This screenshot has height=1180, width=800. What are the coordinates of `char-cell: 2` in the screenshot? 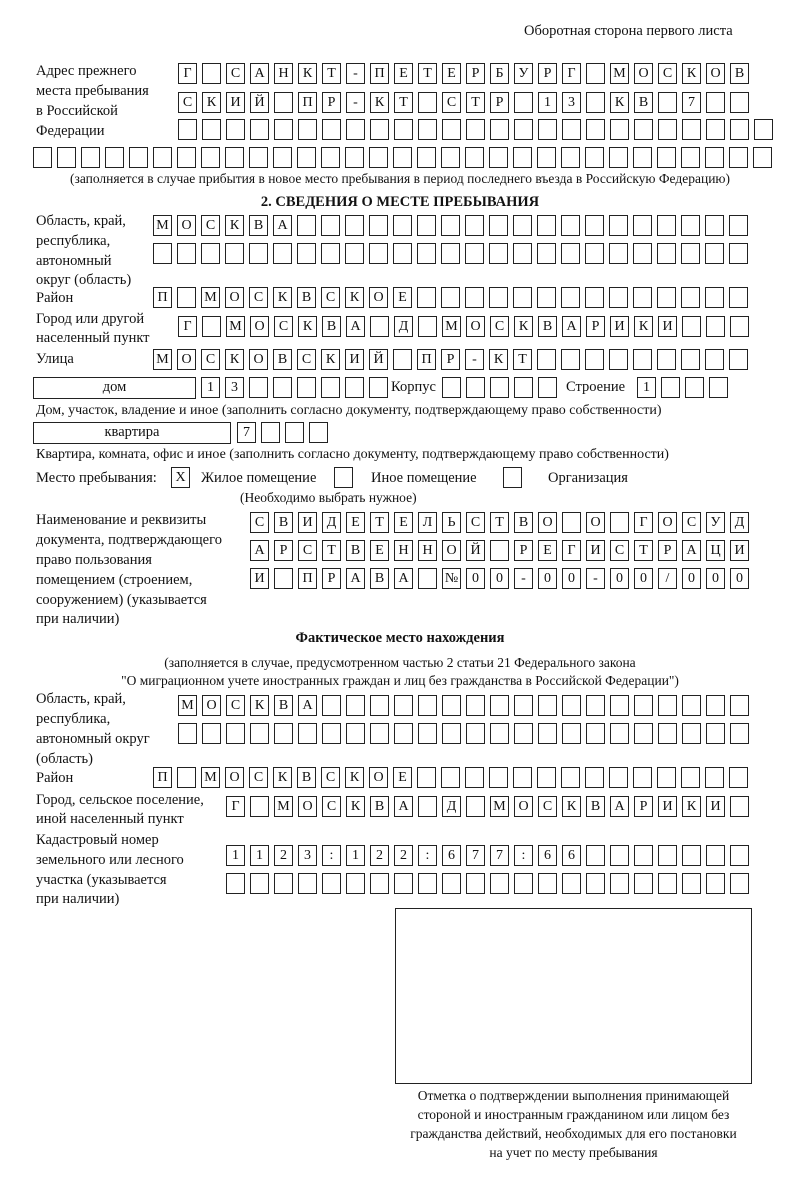 It's located at (283, 855).